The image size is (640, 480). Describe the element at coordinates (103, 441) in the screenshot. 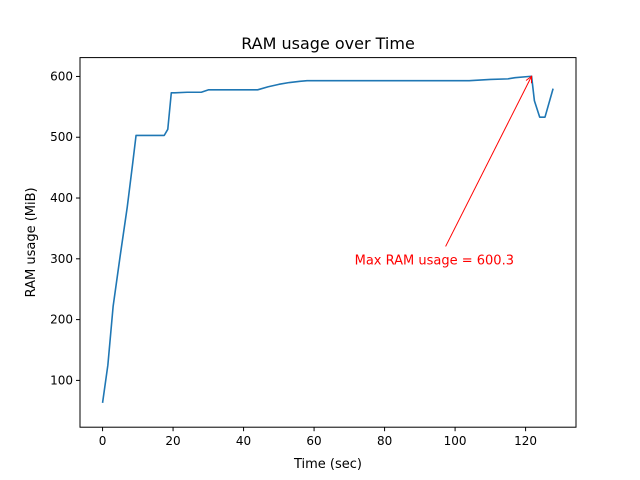

I see `x-tick-label: 0` at that location.